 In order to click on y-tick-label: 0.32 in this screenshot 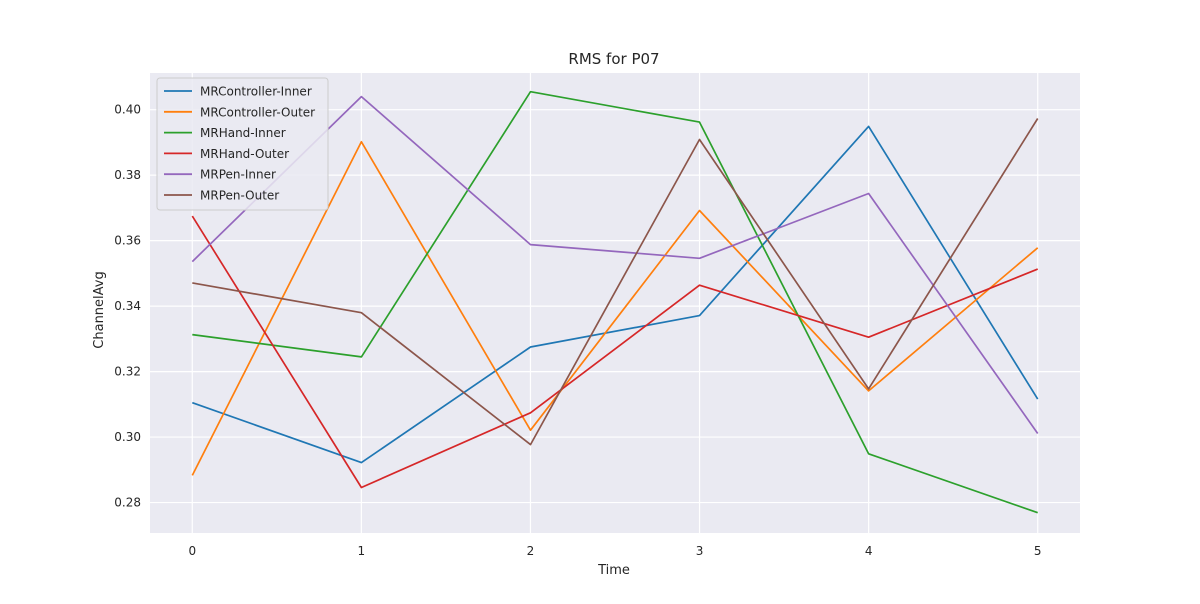, I will do `click(127, 372)`.